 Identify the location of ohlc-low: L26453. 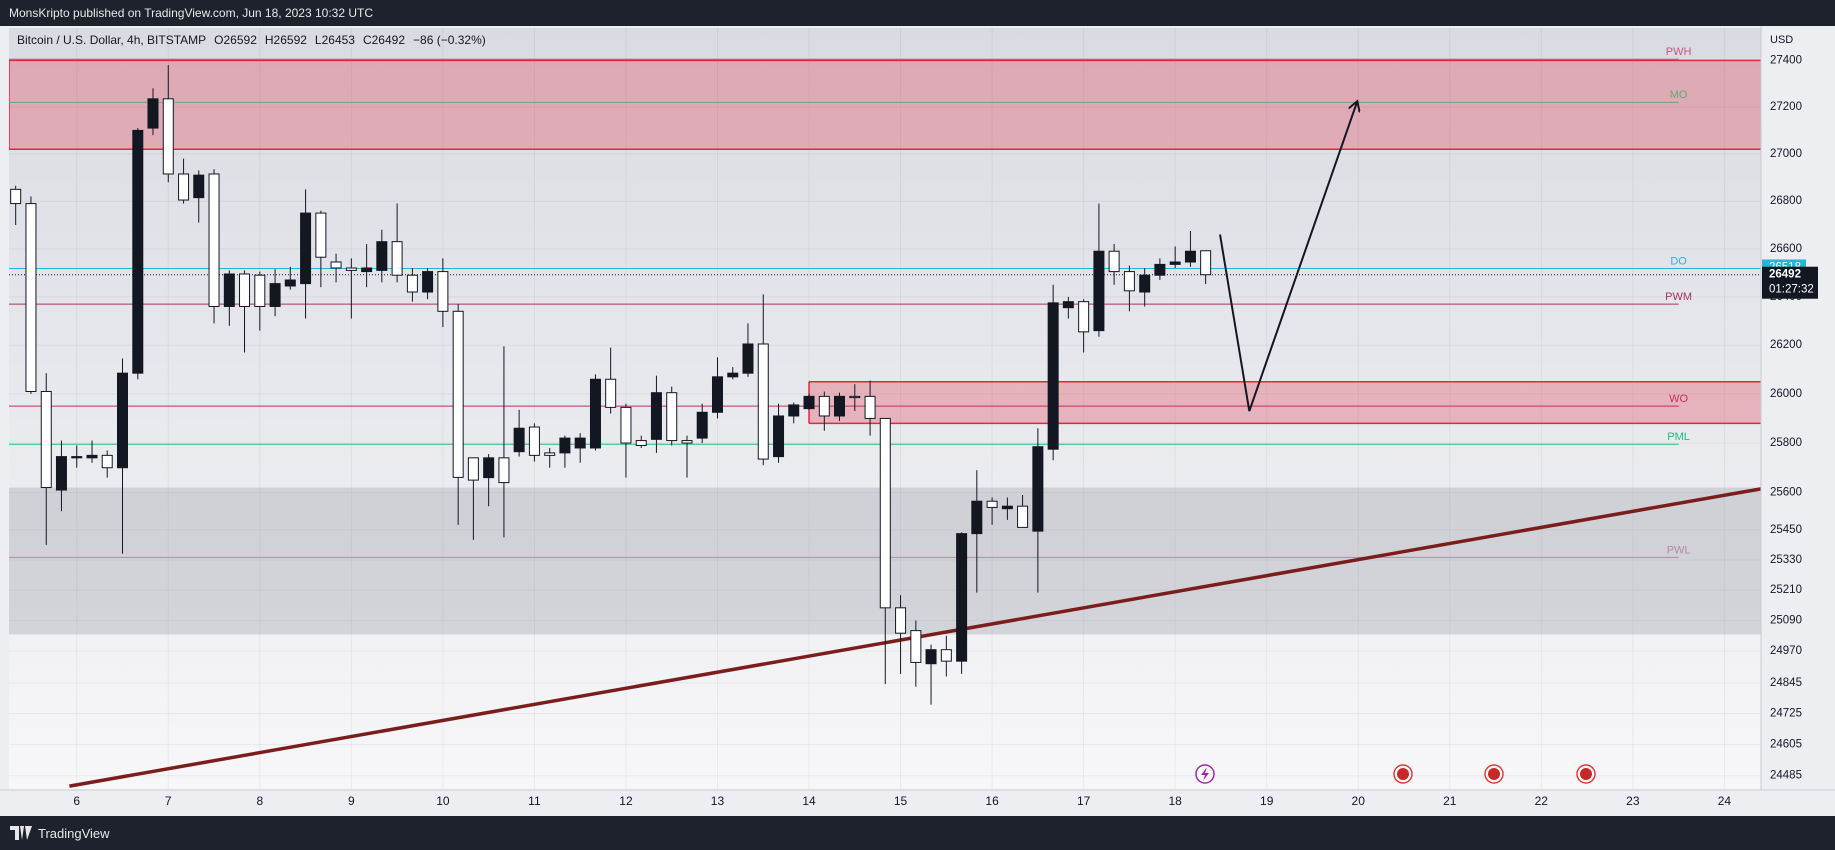
(334, 40).